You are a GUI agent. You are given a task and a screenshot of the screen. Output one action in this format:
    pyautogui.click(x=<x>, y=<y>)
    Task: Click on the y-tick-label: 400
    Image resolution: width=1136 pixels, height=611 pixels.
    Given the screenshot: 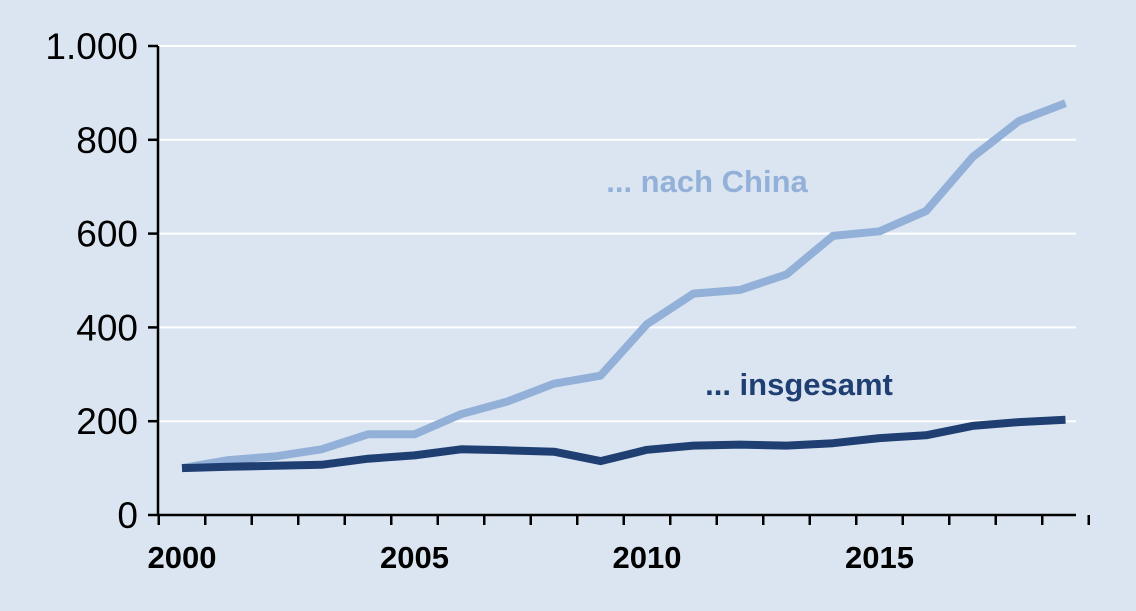 What is the action you would take?
    pyautogui.click(x=107, y=327)
    